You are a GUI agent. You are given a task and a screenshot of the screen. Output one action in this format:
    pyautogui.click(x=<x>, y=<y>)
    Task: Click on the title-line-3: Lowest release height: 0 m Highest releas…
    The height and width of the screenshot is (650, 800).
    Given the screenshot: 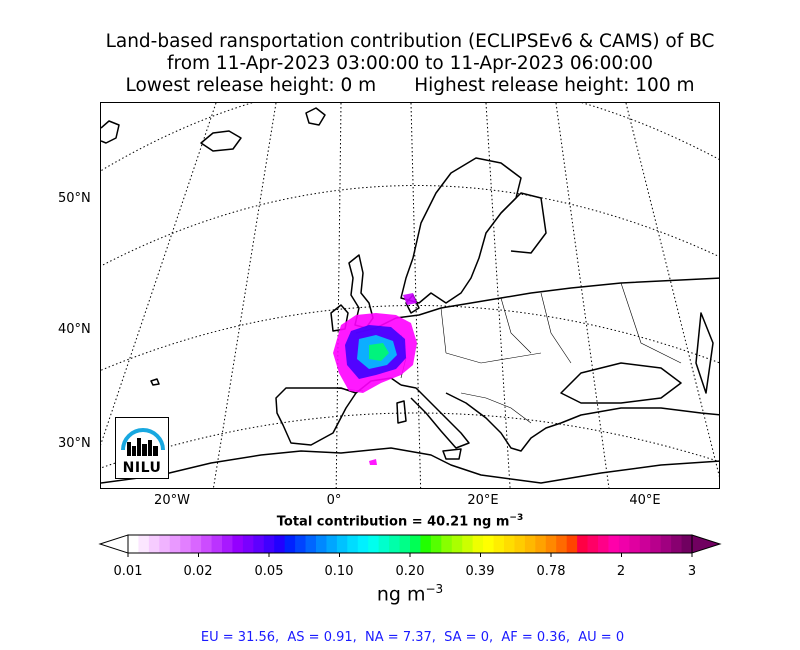 What is the action you would take?
    pyautogui.click(x=405, y=86)
    